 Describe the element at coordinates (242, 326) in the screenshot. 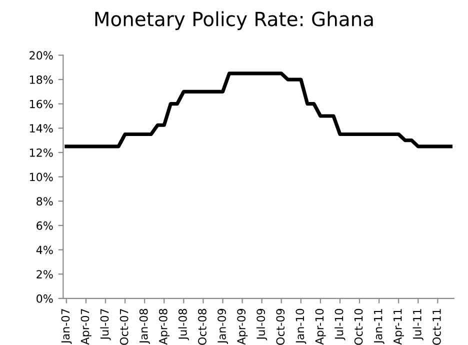

I see `x-tick-label: Apr-09` at that location.